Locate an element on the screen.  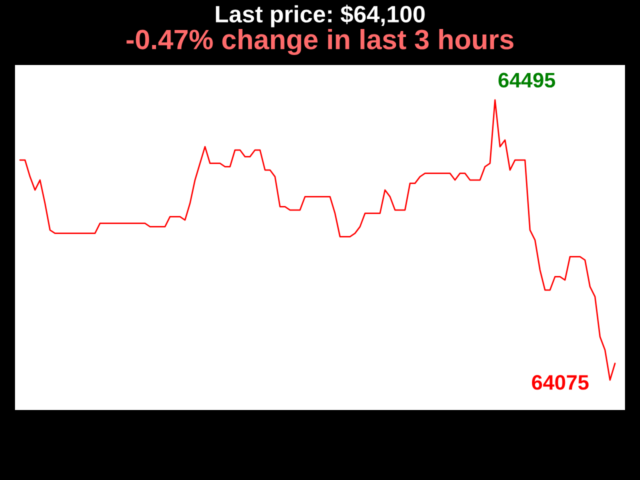
data-label: 64495 is located at coordinates (527, 80).